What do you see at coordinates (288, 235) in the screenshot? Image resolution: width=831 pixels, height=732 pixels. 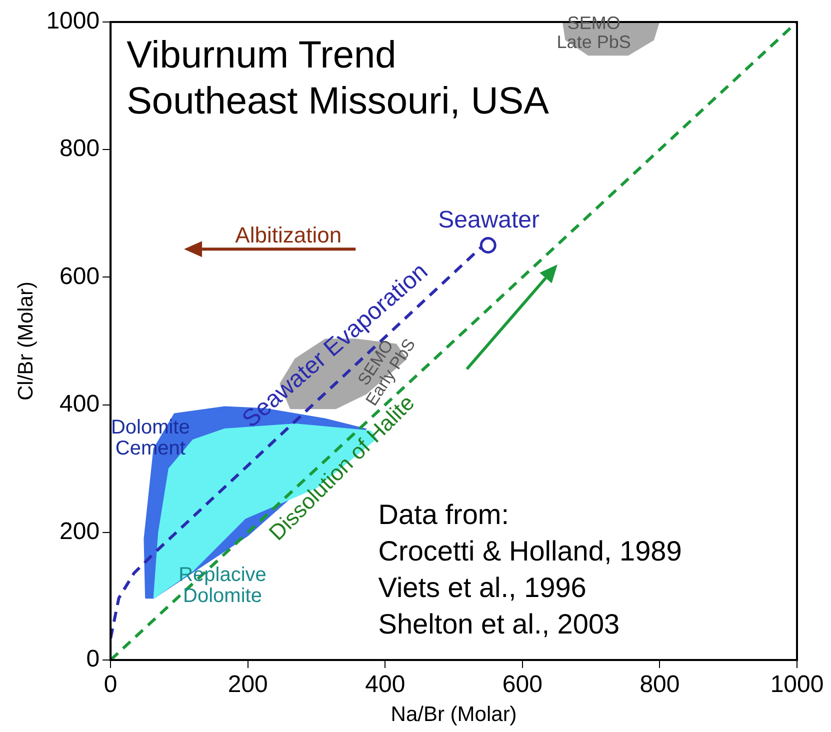 I see `annotation: Albitization` at bounding box center [288, 235].